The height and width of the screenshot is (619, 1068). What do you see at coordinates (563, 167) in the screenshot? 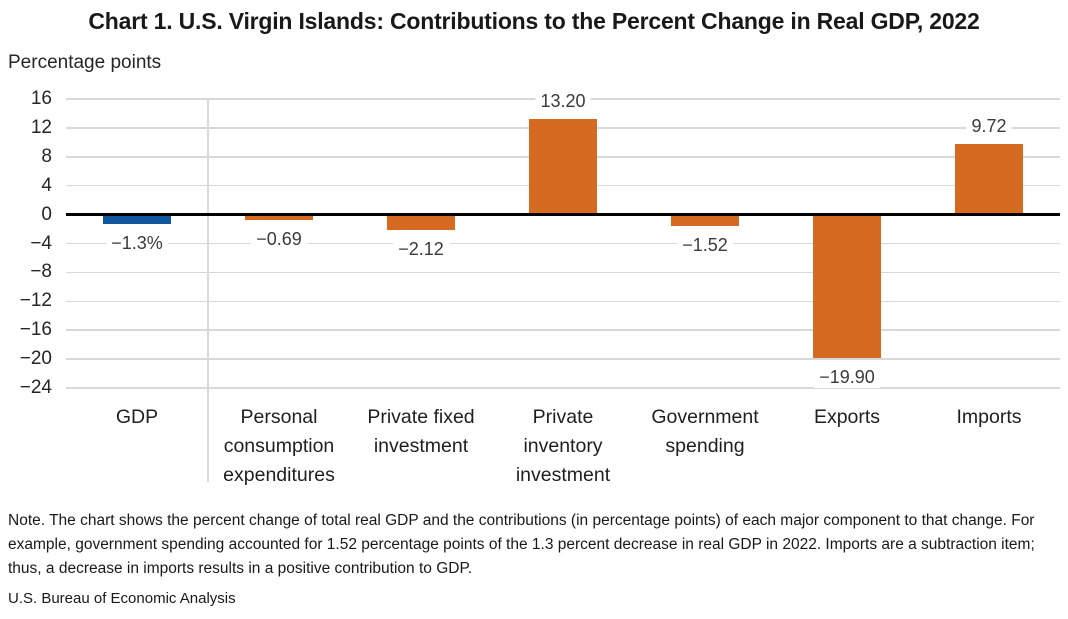
I see `bar-private-inventory-investment` at bounding box center [563, 167].